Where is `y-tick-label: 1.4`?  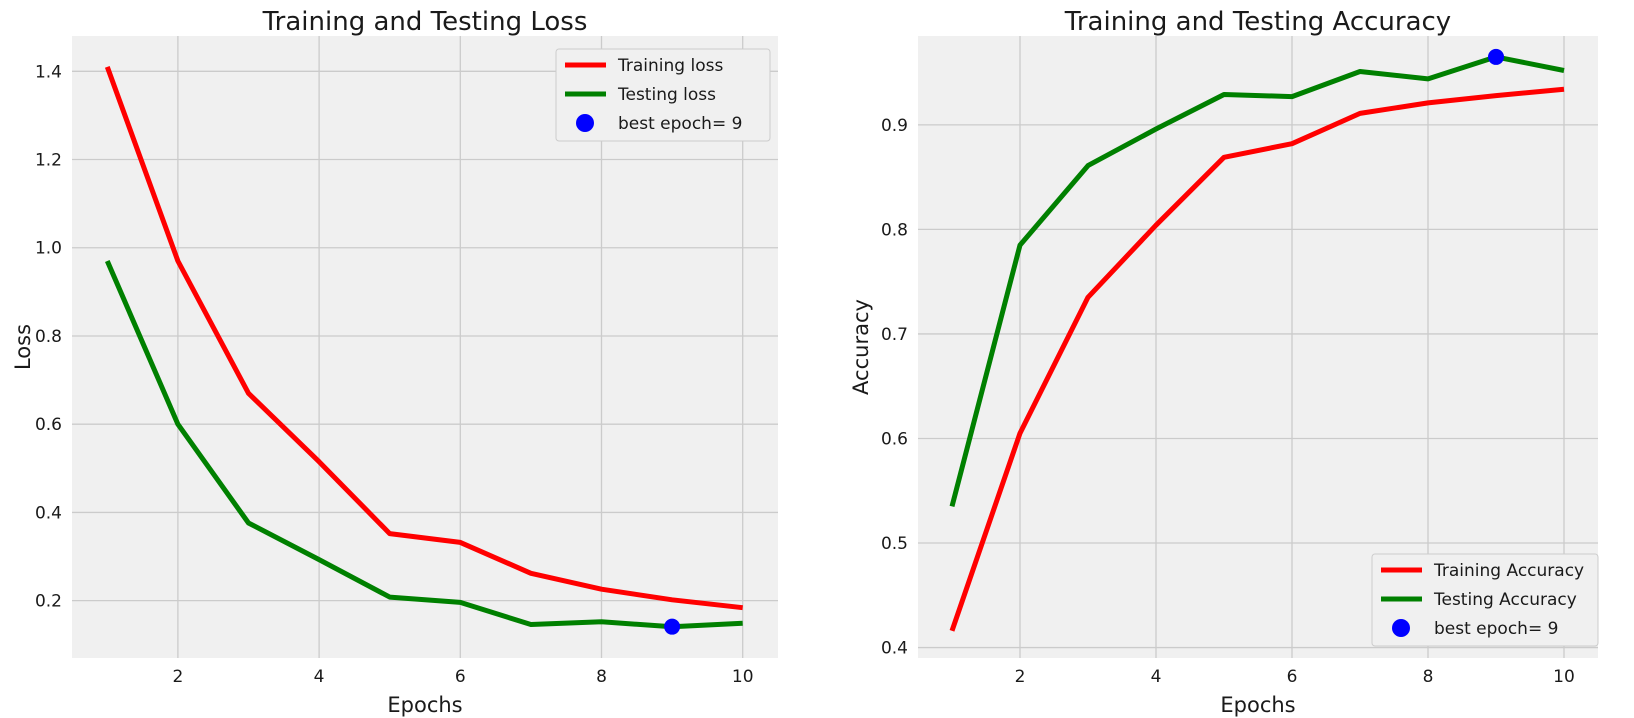 y-tick-label: 1.4 is located at coordinates (48, 72).